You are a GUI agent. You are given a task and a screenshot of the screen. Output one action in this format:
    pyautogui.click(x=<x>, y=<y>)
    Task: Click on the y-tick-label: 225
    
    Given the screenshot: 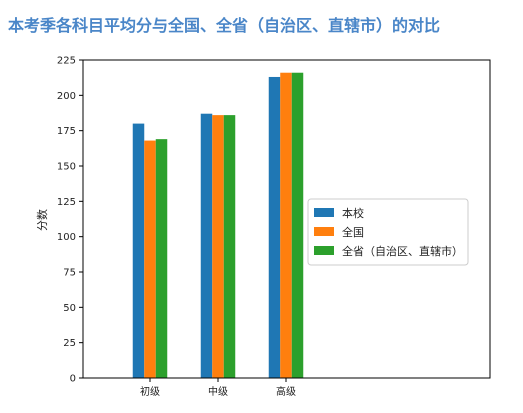 What is the action you would take?
    pyautogui.click(x=66, y=61)
    